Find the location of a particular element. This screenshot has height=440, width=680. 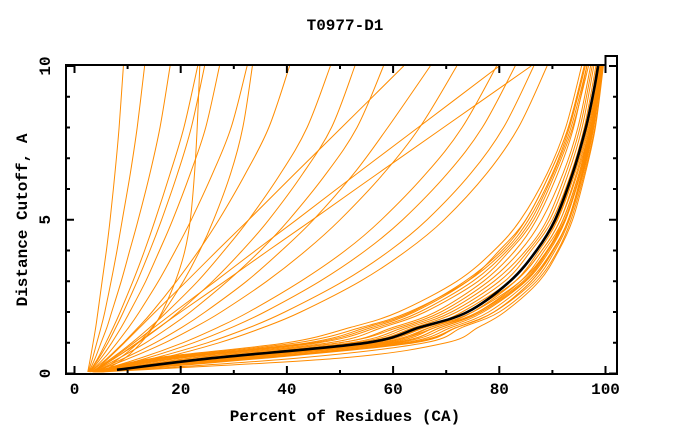

x-axis-label: Percent of Residues (CA) is located at coordinates (345, 417).